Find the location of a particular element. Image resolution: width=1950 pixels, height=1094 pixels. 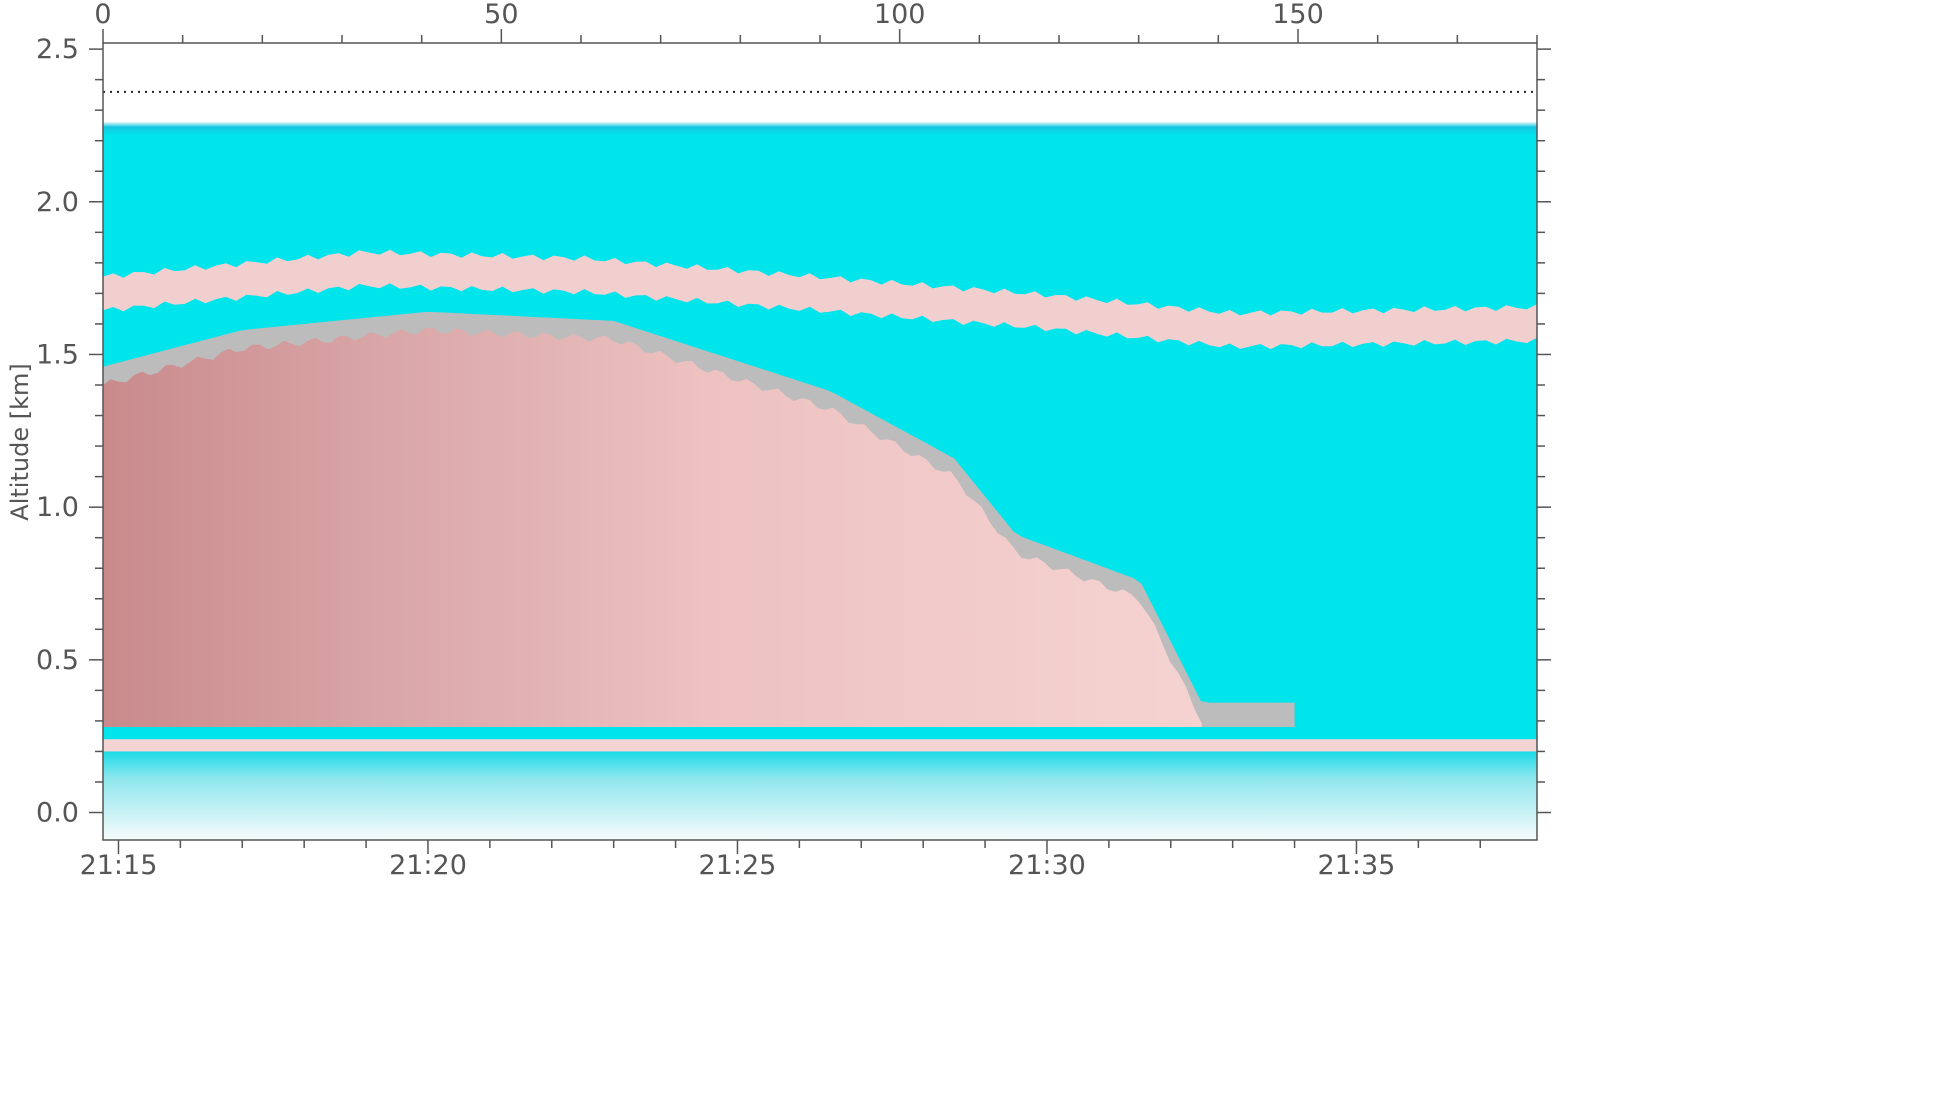

x-tick-label-top: 0 is located at coordinates (102, 15).